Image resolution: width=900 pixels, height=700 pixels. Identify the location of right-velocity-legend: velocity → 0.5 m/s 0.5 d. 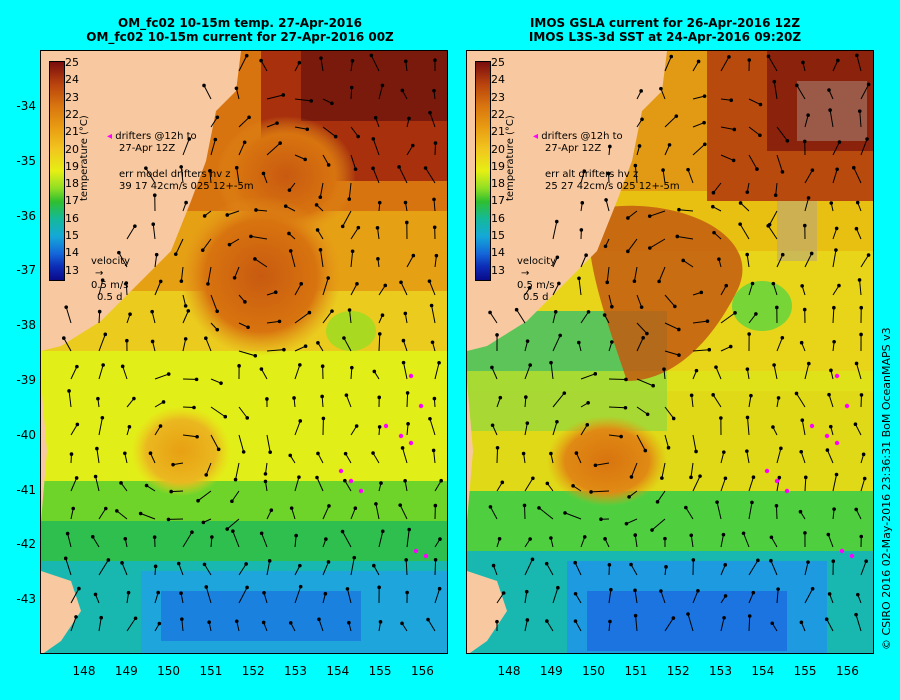
(536, 280).